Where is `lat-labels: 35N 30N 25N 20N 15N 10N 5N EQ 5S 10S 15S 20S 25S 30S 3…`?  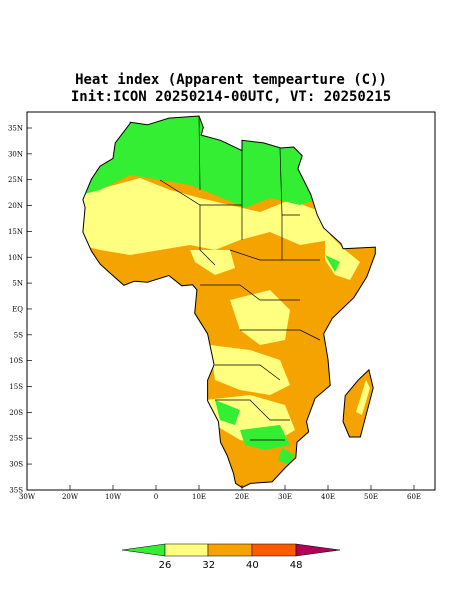
lat-labels: 35N 30N 25N 20N 15N 10N 5N EQ 5S 10S 15S 20S 25S 30S 3… is located at coordinates (20, 309).